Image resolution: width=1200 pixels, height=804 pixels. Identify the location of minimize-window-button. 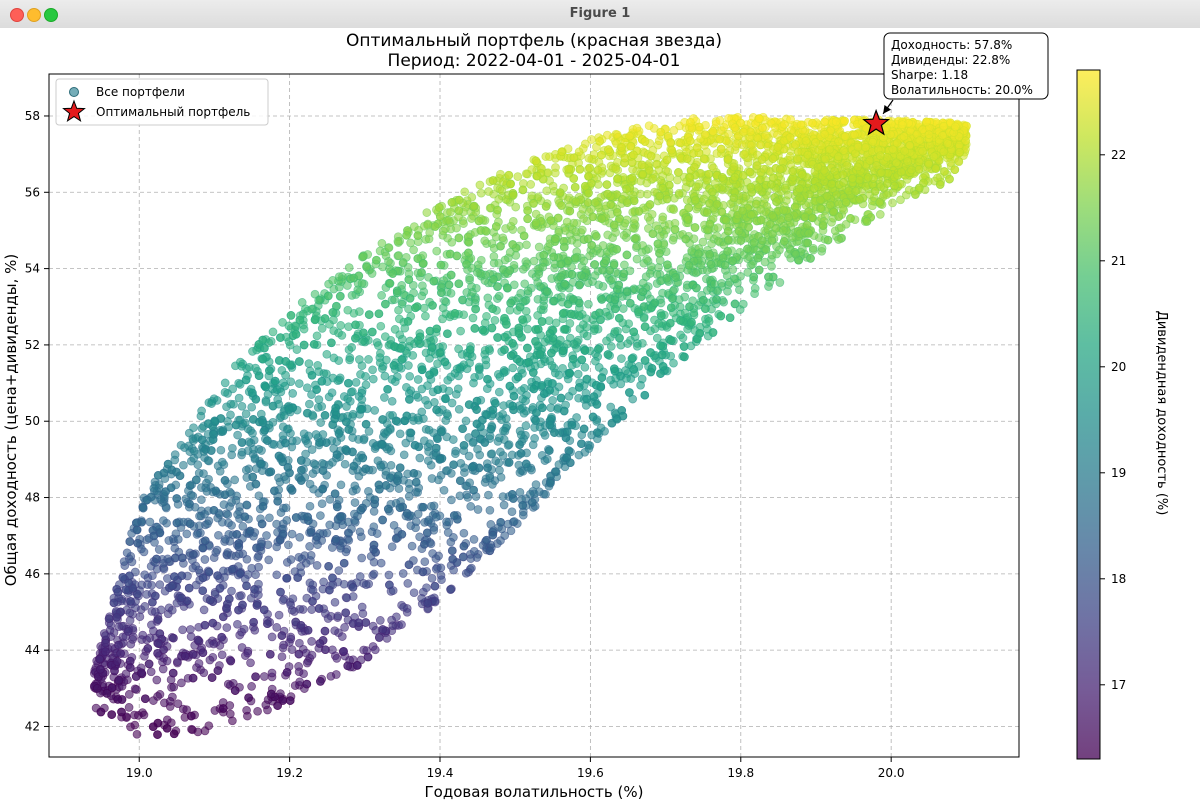
(34, 15).